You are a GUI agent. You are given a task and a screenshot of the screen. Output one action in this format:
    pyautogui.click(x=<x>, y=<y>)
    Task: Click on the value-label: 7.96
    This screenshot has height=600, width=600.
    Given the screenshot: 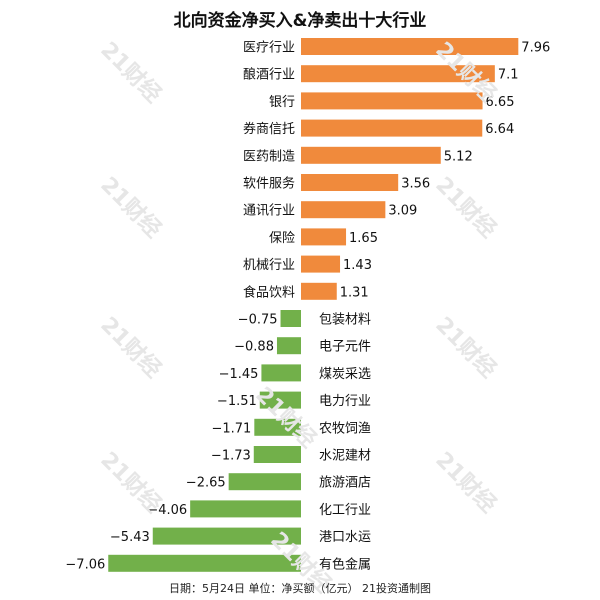 What is the action you would take?
    pyautogui.click(x=535, y=48)
    